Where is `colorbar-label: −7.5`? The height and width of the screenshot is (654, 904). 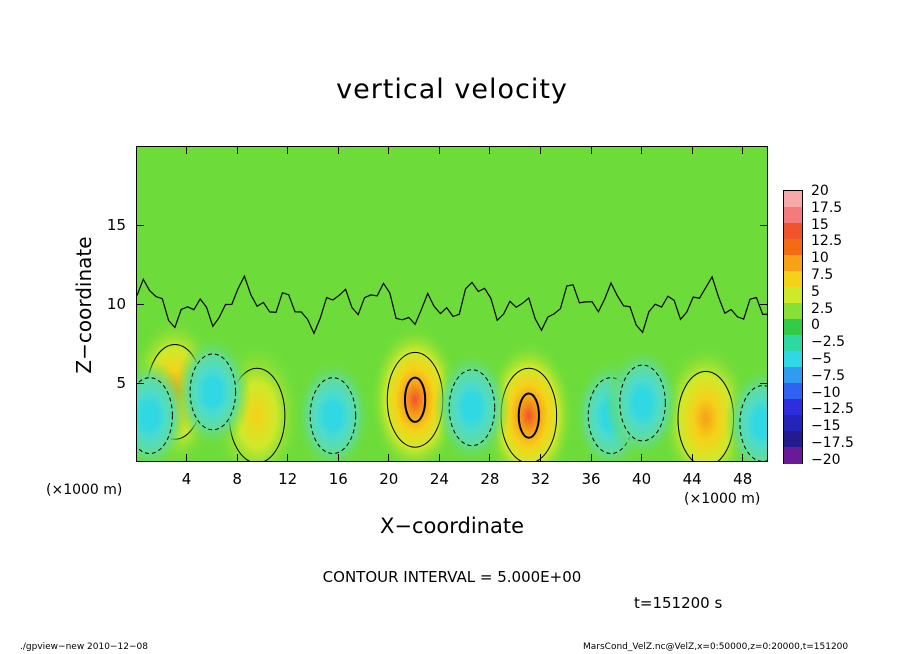
colorbar-label: −7.5 is located at coordinates (828, 375).